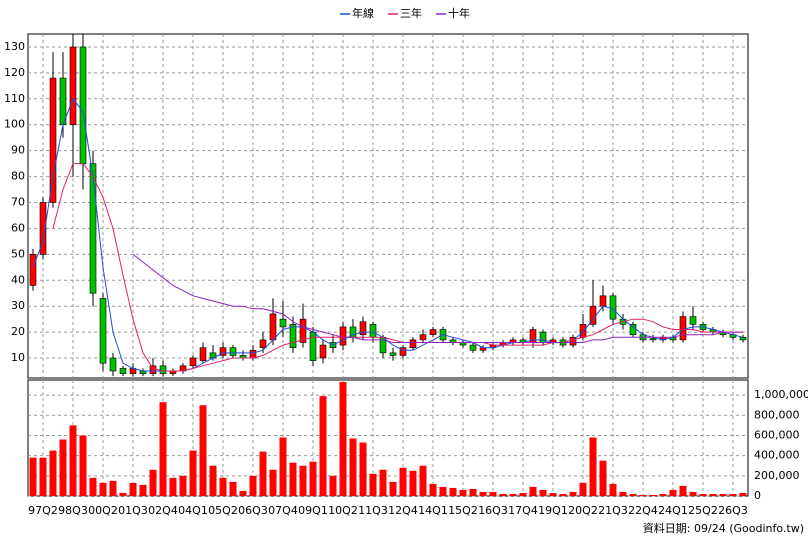 This screenshot has width=808, height=540. What do you see at coordinates (18, 357) in the screenshot?
I see `y-tick-label: 10` at bounding box center [18, 357].